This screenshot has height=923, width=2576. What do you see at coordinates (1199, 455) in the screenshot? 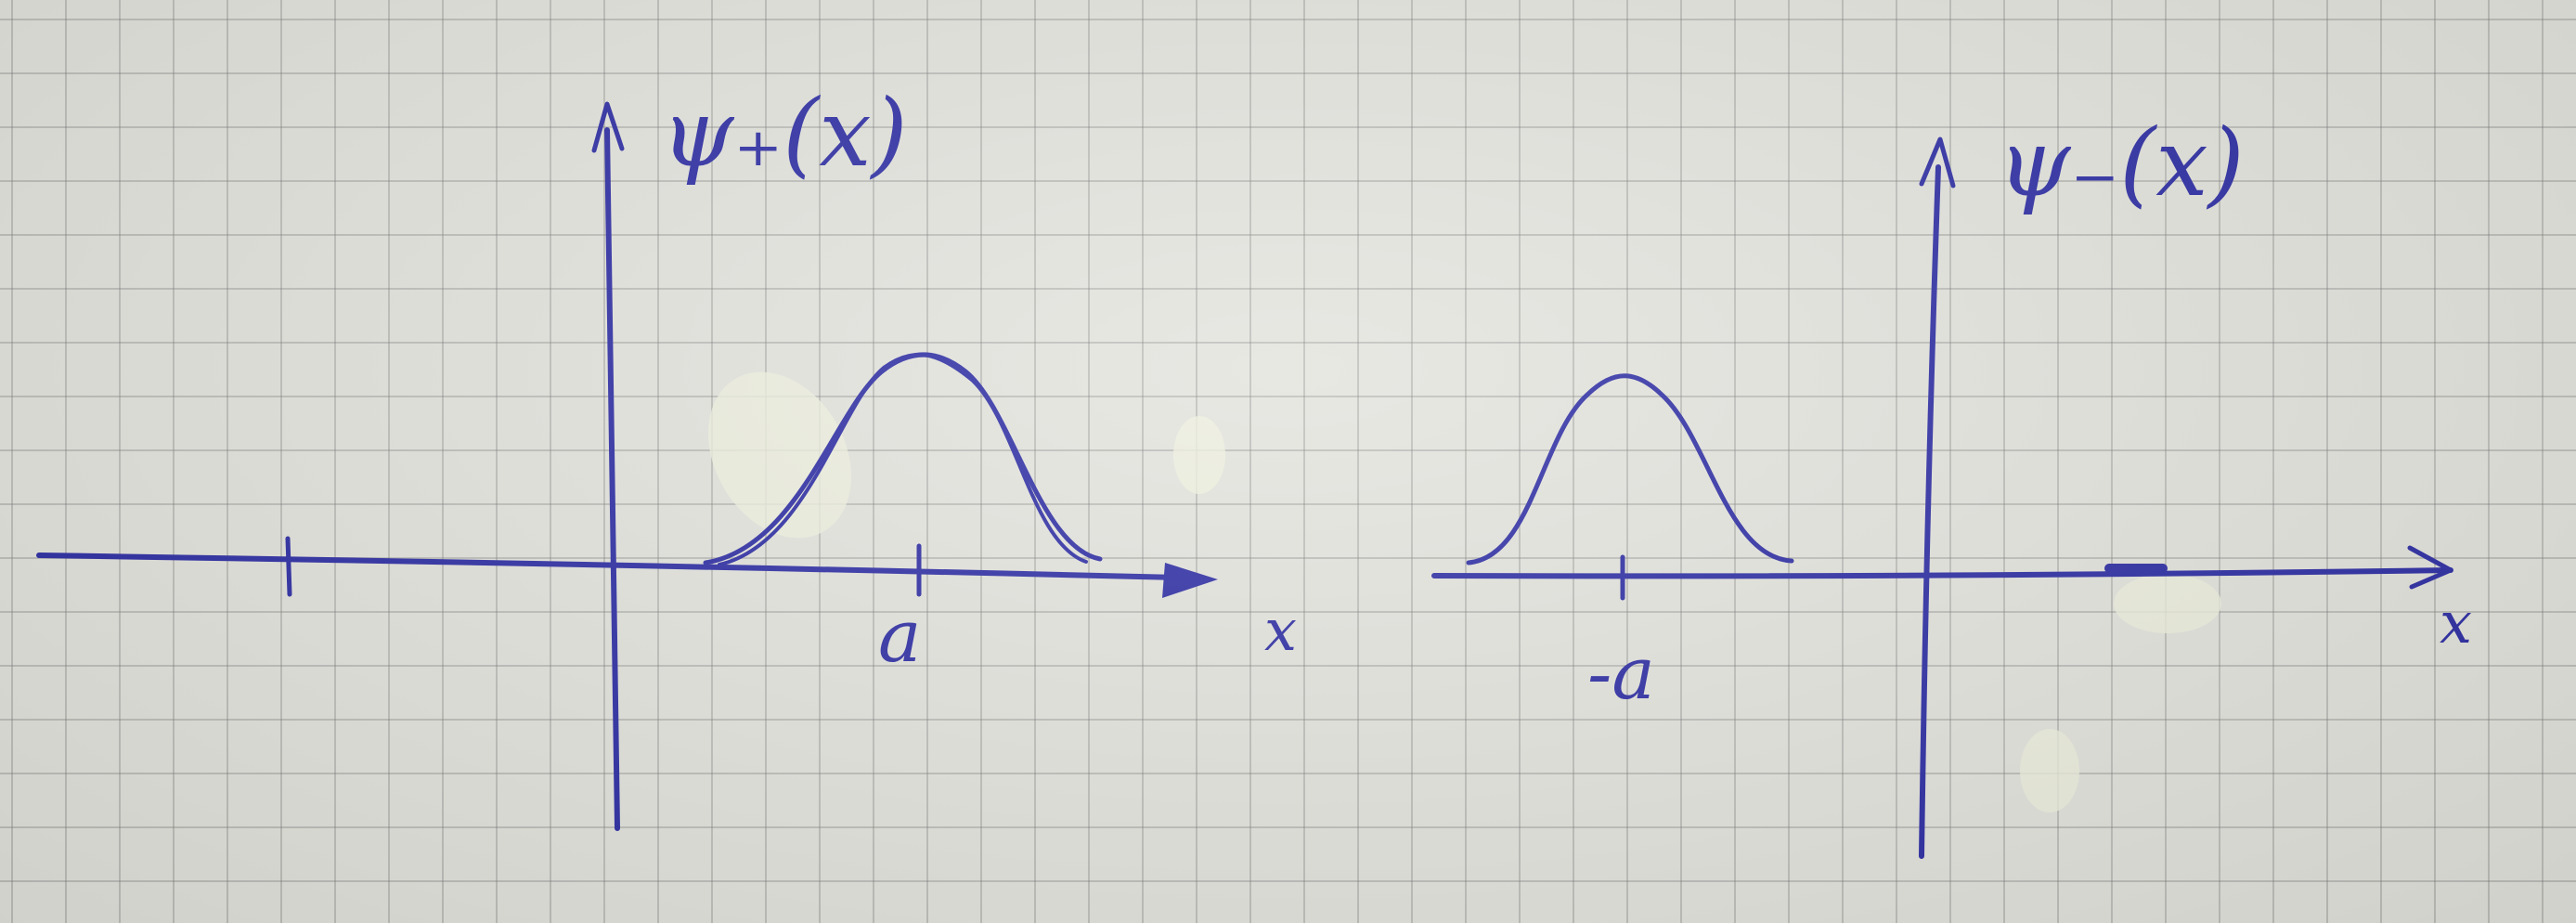
I see `smudge-small` at bounding box center [1199, 455].